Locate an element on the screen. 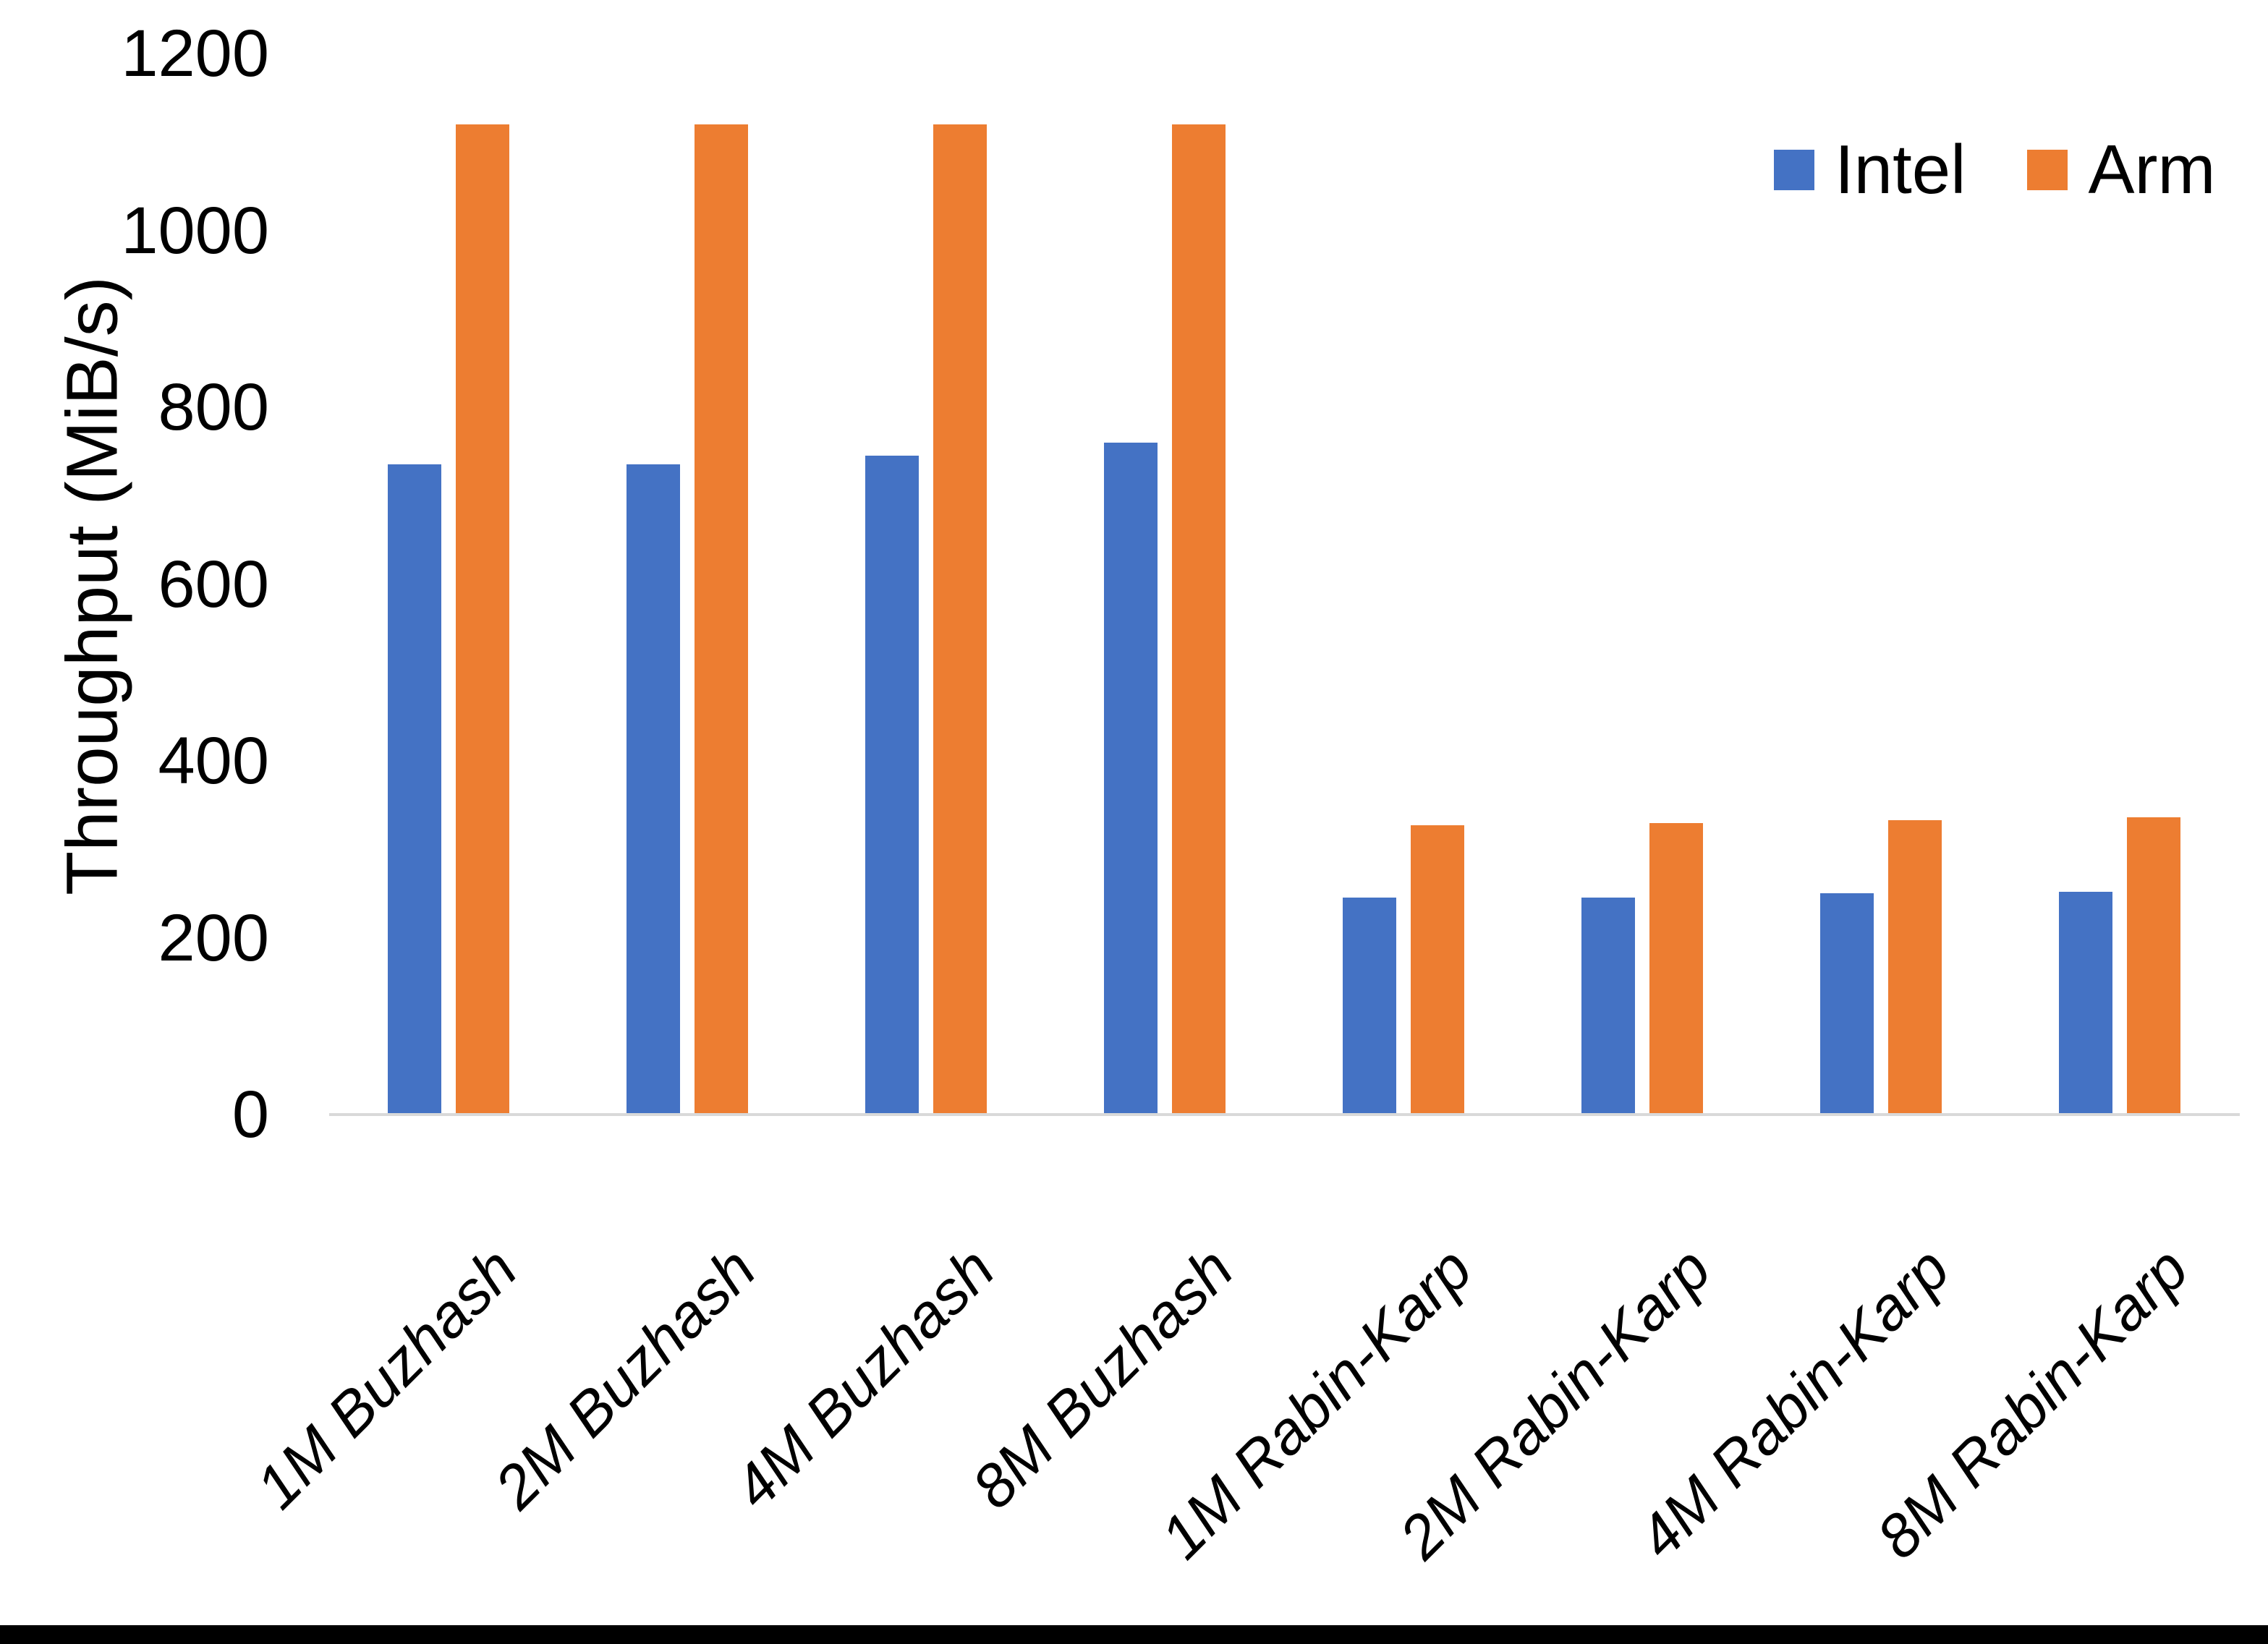 The image size is (2268, 1644). legend-item-intel: Intel is located at coordinates (1870, 170).